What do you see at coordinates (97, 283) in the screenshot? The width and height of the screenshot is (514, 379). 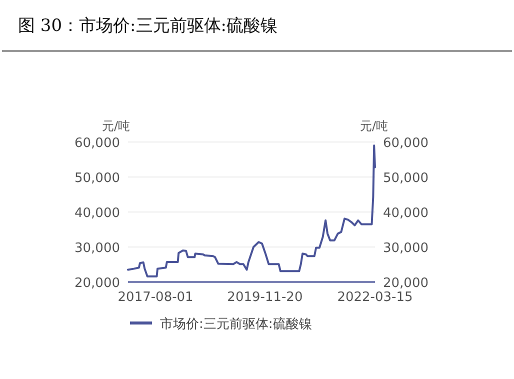 I see `y-tick-label: 20,000` at bounding box center [97, 283].